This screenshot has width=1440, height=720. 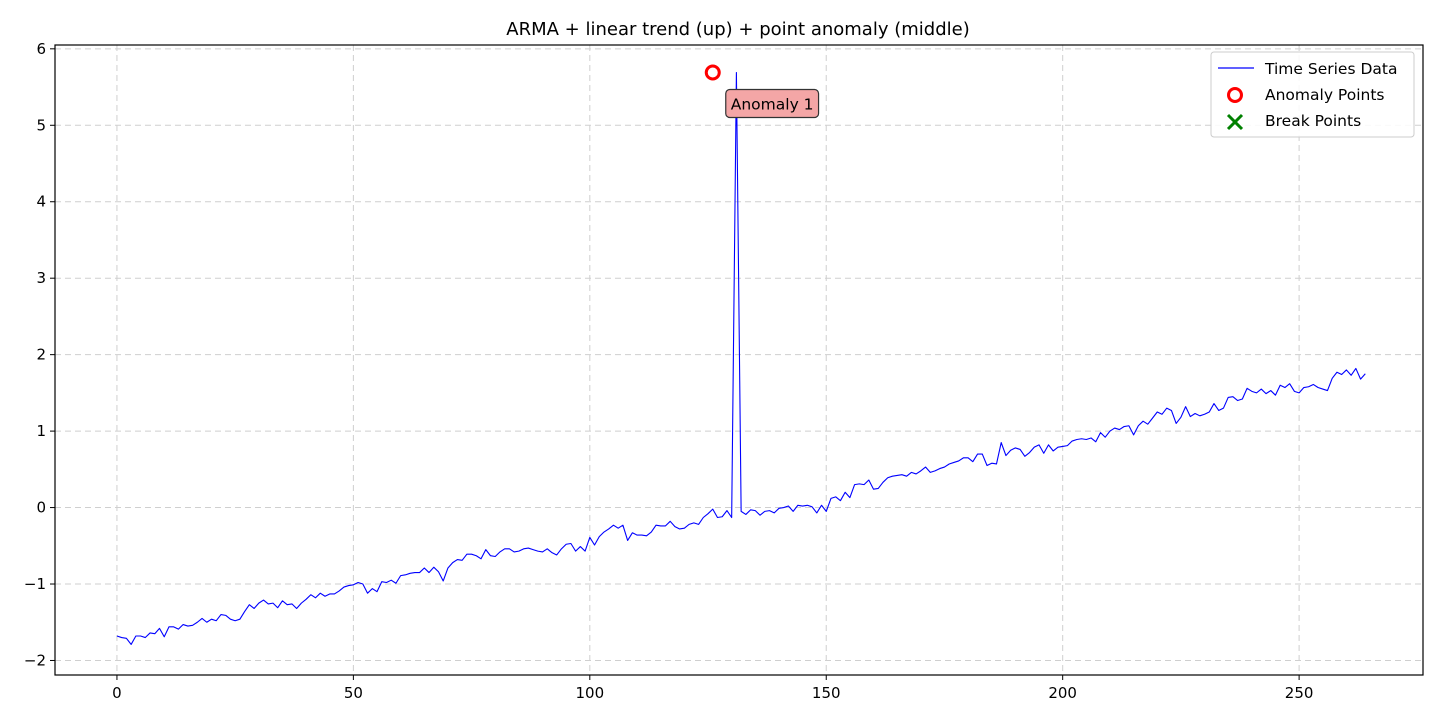 I want to click on annotation-label: Anomaly 1, so click(x=772, y=105).